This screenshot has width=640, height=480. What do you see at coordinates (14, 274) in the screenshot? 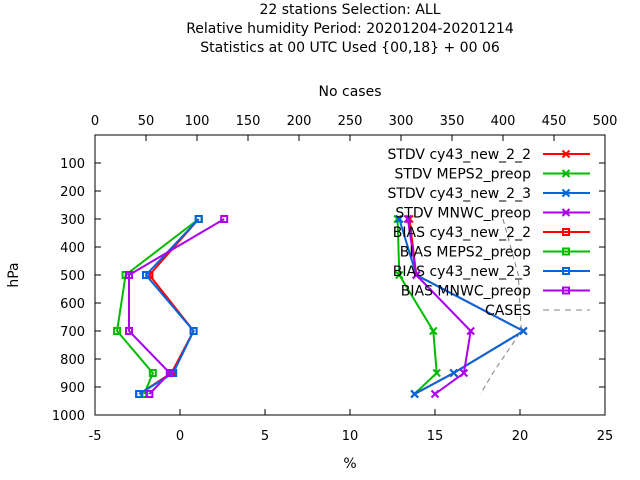
I see `y-axis-label: hPa` at bounding box center [14, 274].